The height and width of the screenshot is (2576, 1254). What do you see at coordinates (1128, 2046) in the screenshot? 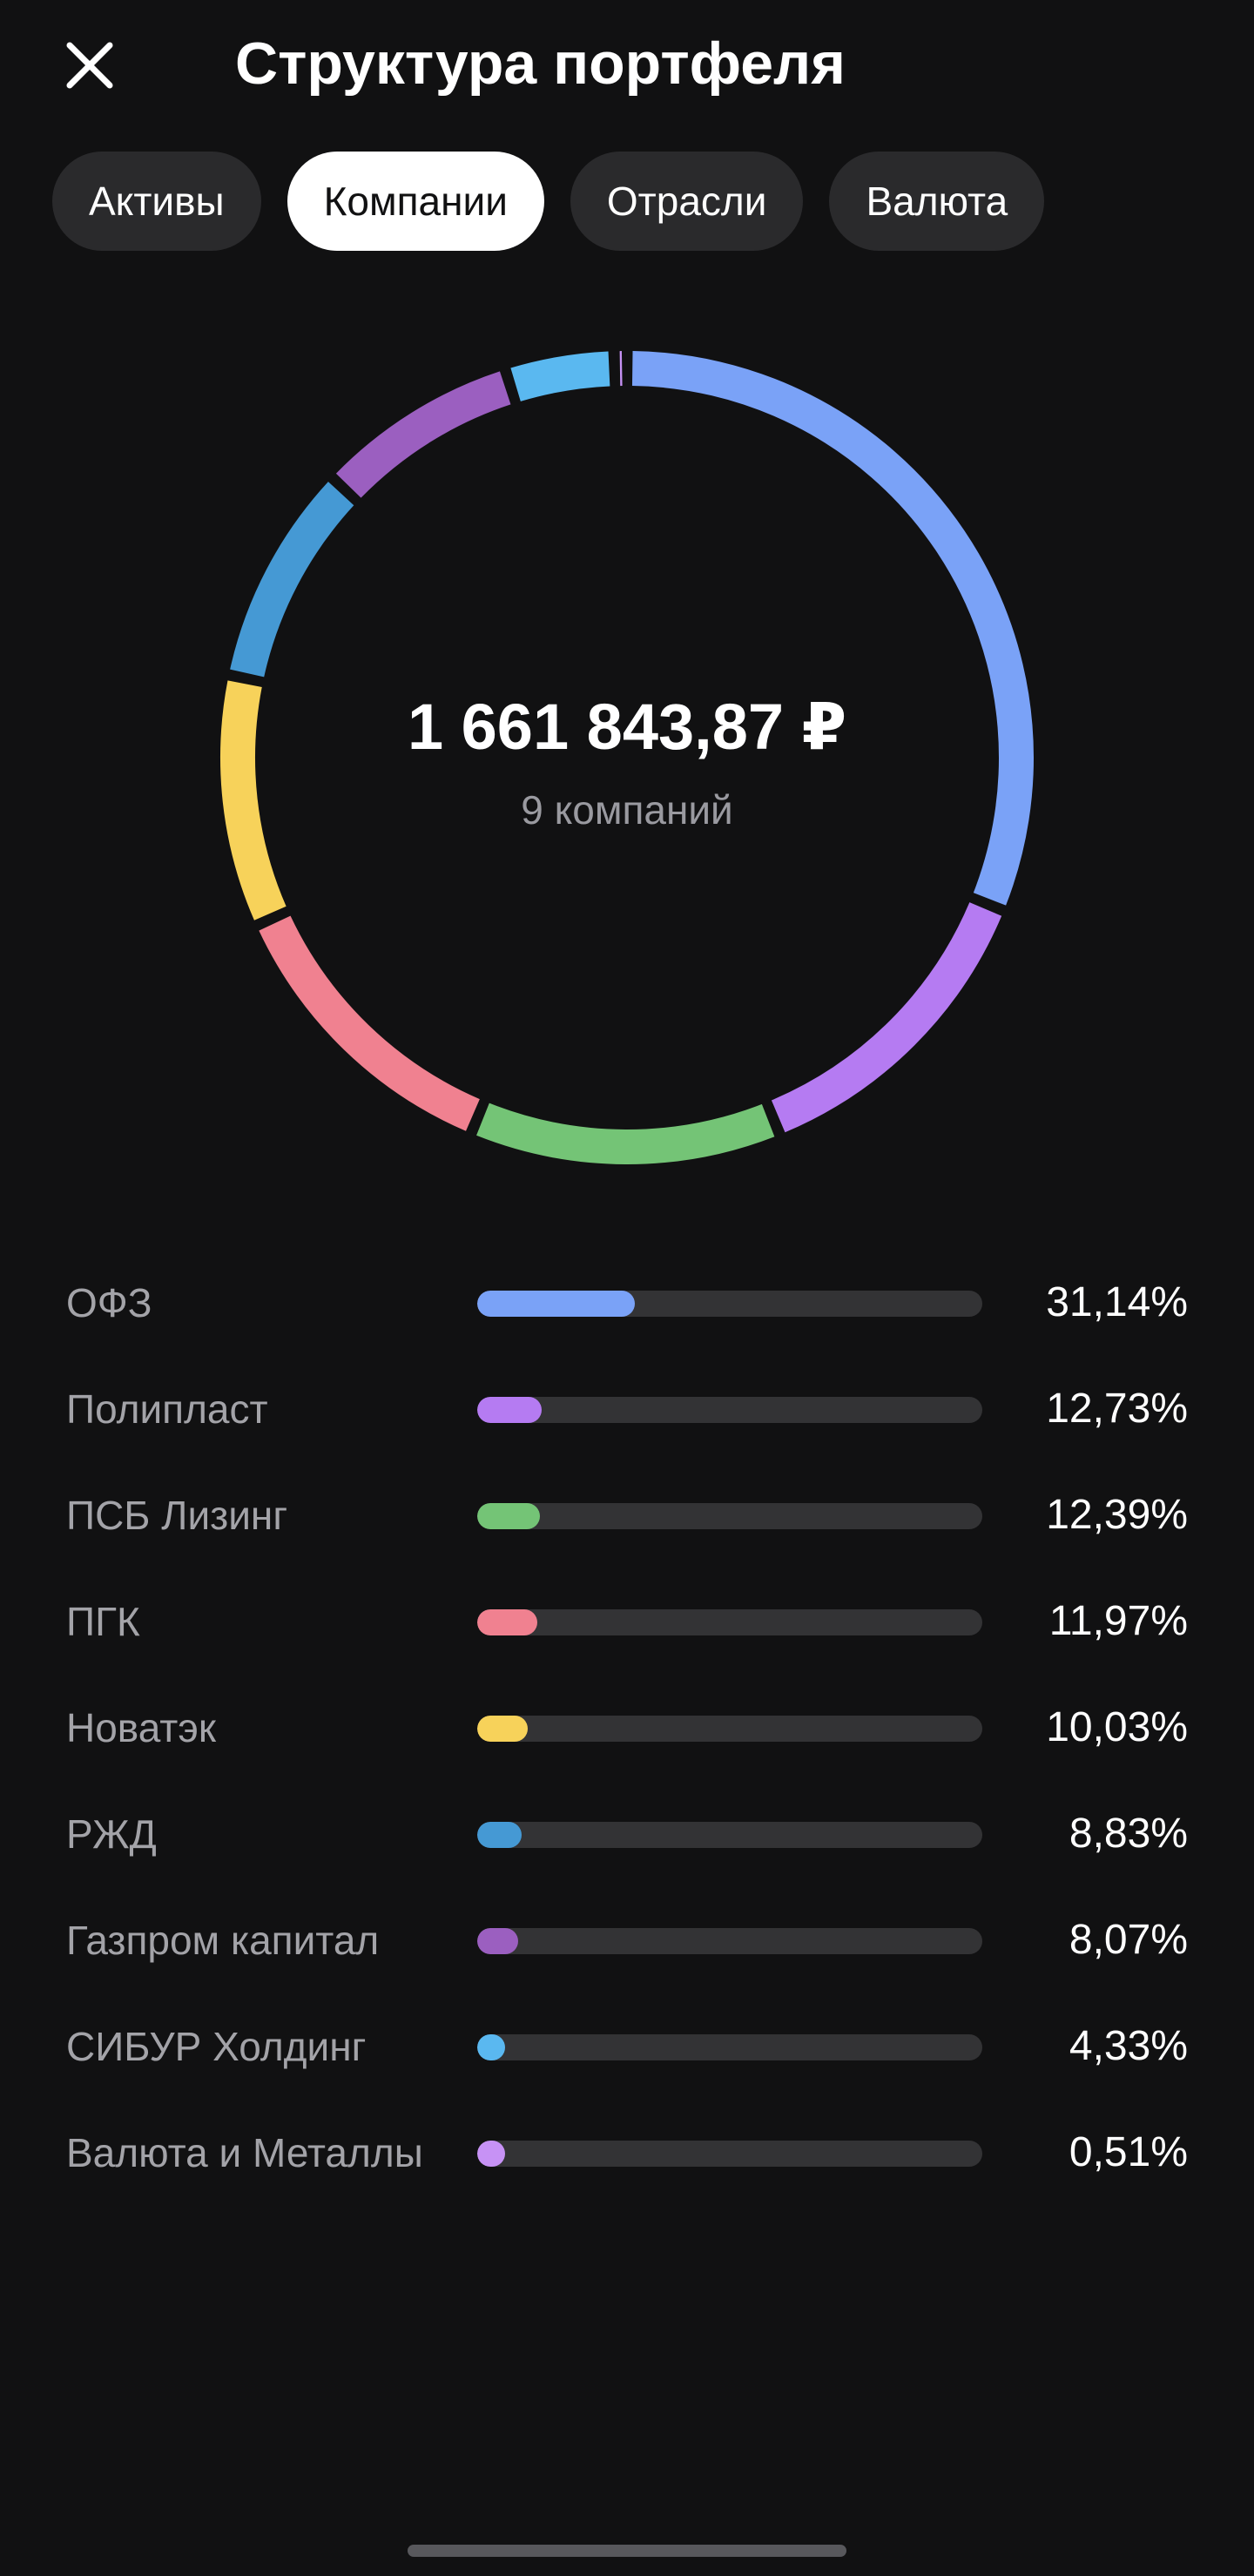
I see `share-percent: 4,33%` at bounding box center [1128, 2046].